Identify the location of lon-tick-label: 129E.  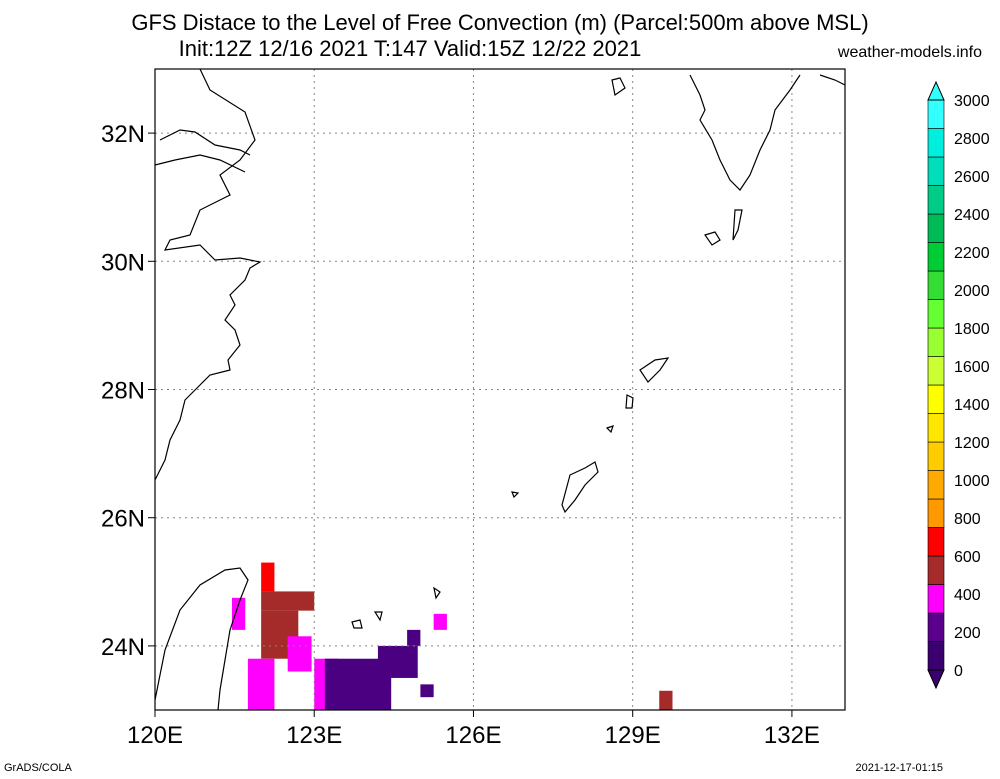
(633, 735).